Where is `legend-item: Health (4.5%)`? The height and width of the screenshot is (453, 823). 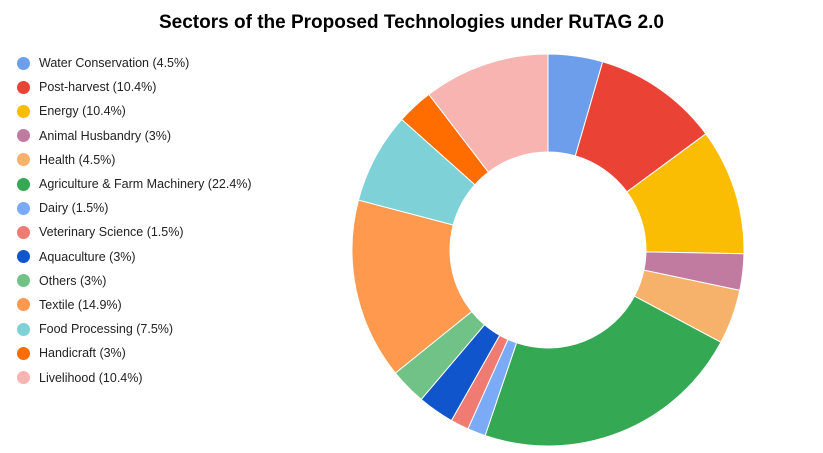 legend-item: Health (4.5%) is located at coordinates (134, 160).